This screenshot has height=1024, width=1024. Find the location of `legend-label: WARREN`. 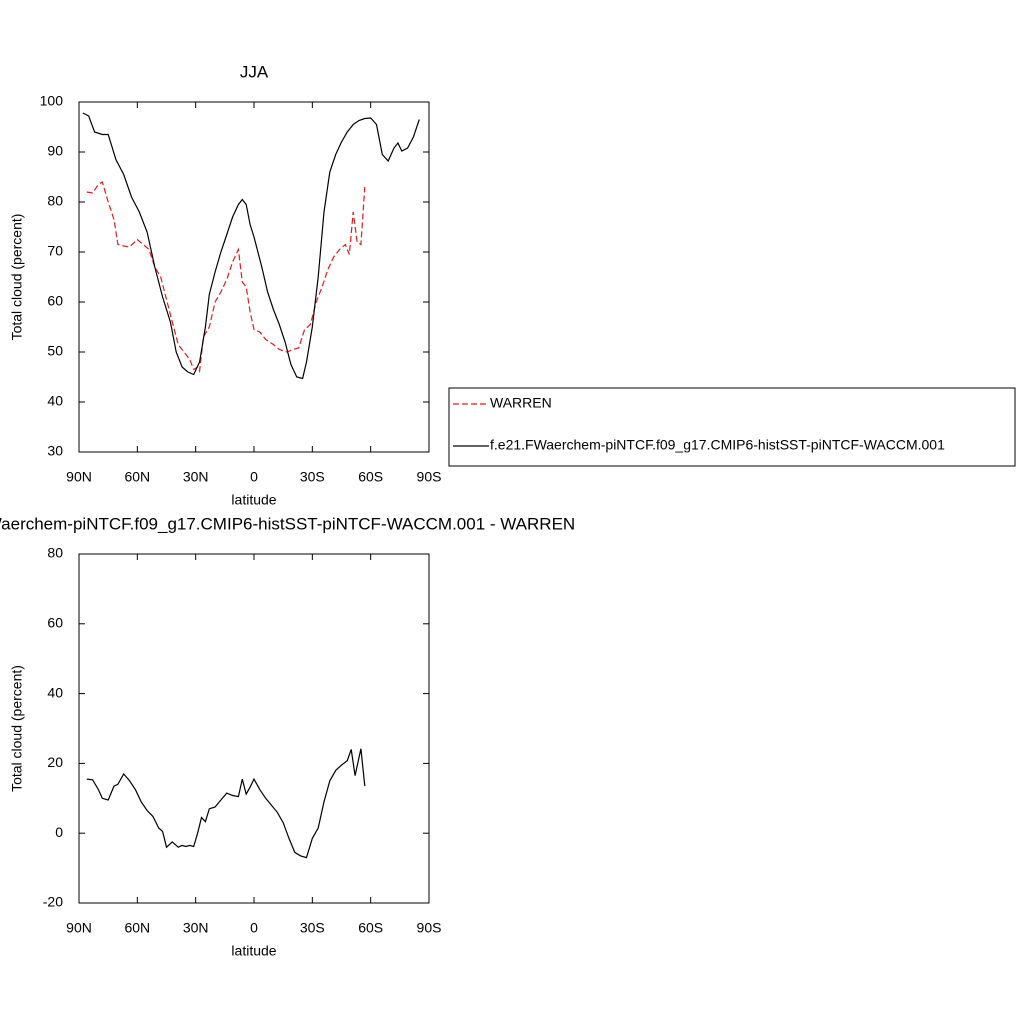

legend-label: WARREN is located at coordinates (521, 403).